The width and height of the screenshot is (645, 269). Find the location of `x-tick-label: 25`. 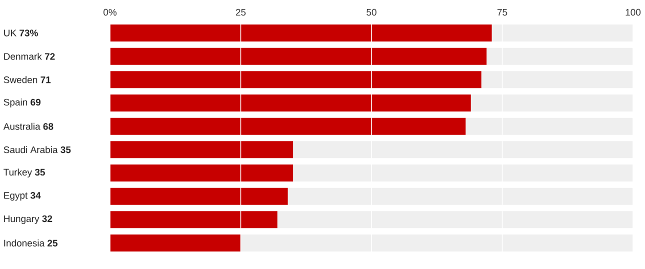

x-tick-label: 25 is located at coordinates (241, 12).